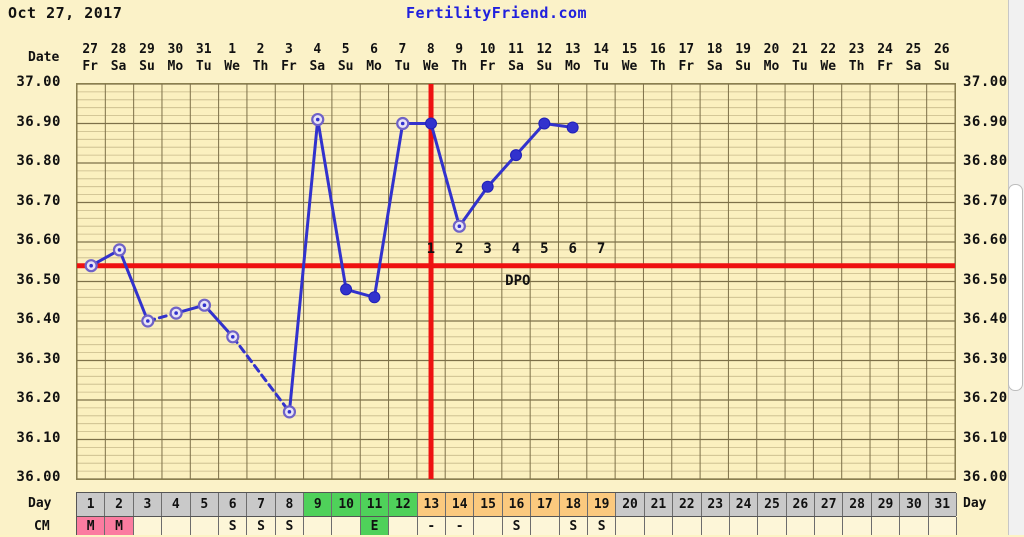  What do you see at coordinates (801, 504) in the screenshot?
I see `cycle-day-cell: 26` at bounding box center [801, 504].